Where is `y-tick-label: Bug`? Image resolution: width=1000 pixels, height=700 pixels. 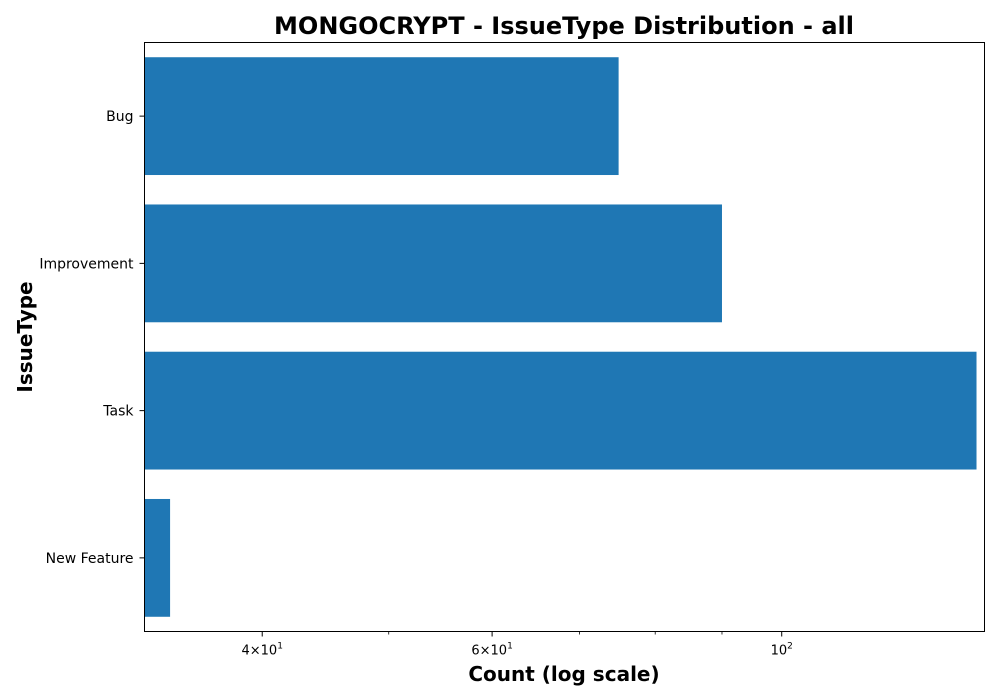 y-tick-label: Bug is located at coordinates (119, 117).